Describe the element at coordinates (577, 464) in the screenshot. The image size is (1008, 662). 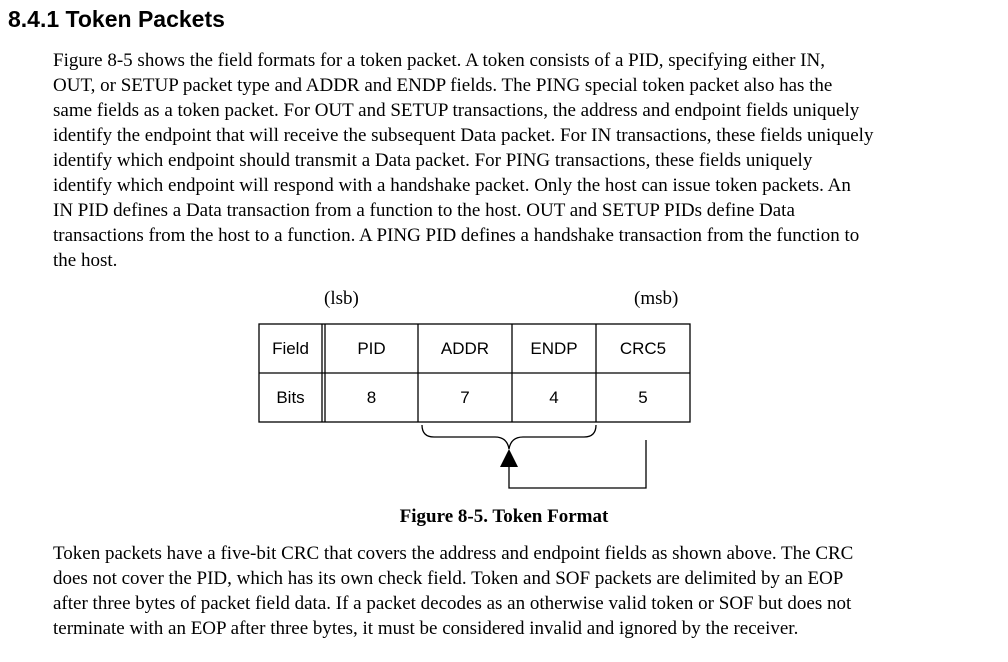
I see `crc-connector-line` at that location.